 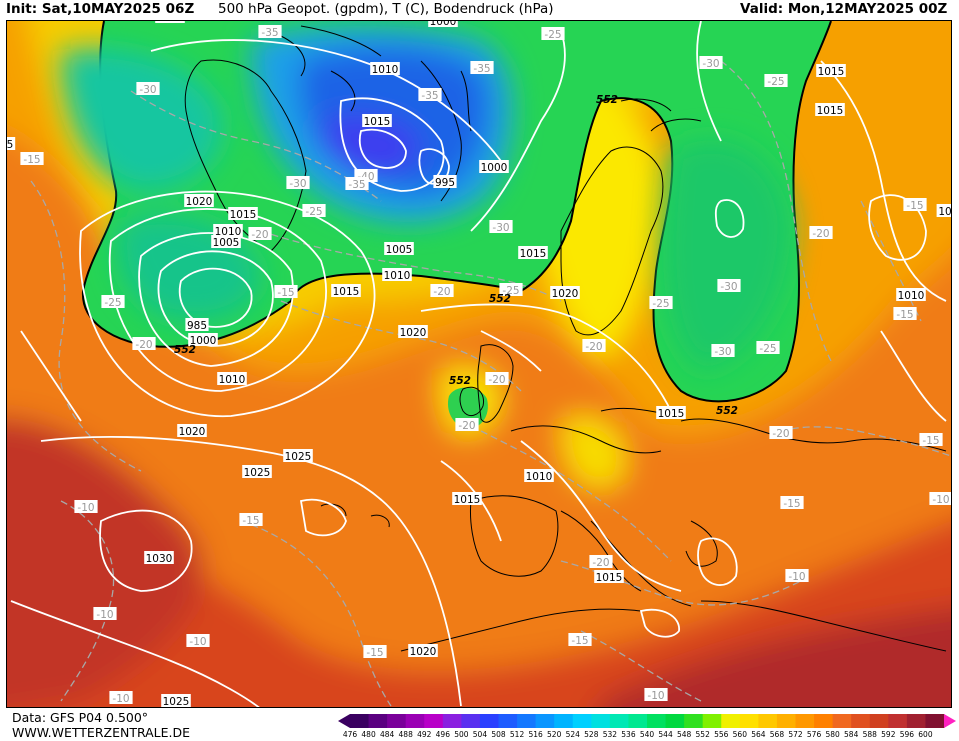 I want to click on pressure-label: 1000, so click(x=494, y=168).